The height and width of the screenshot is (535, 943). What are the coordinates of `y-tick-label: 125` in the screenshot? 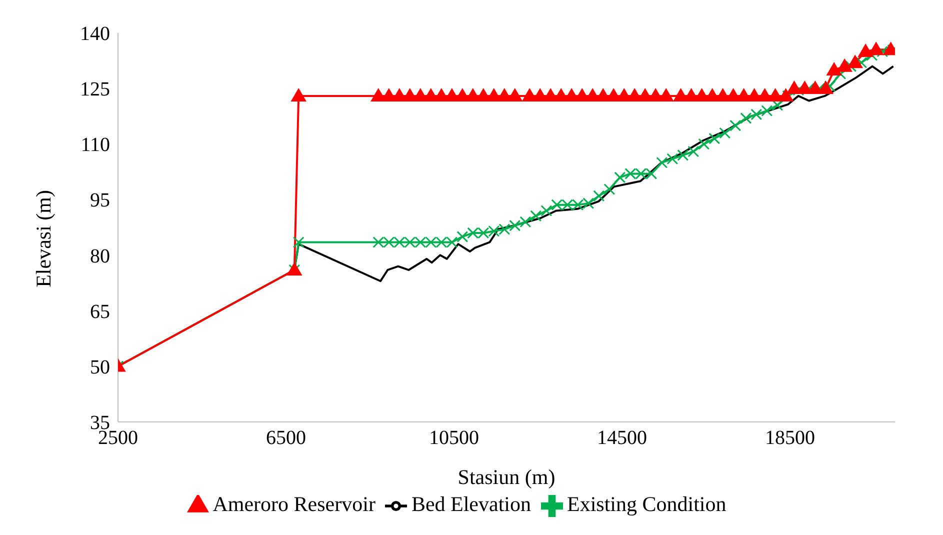 It's located at (95, 89).